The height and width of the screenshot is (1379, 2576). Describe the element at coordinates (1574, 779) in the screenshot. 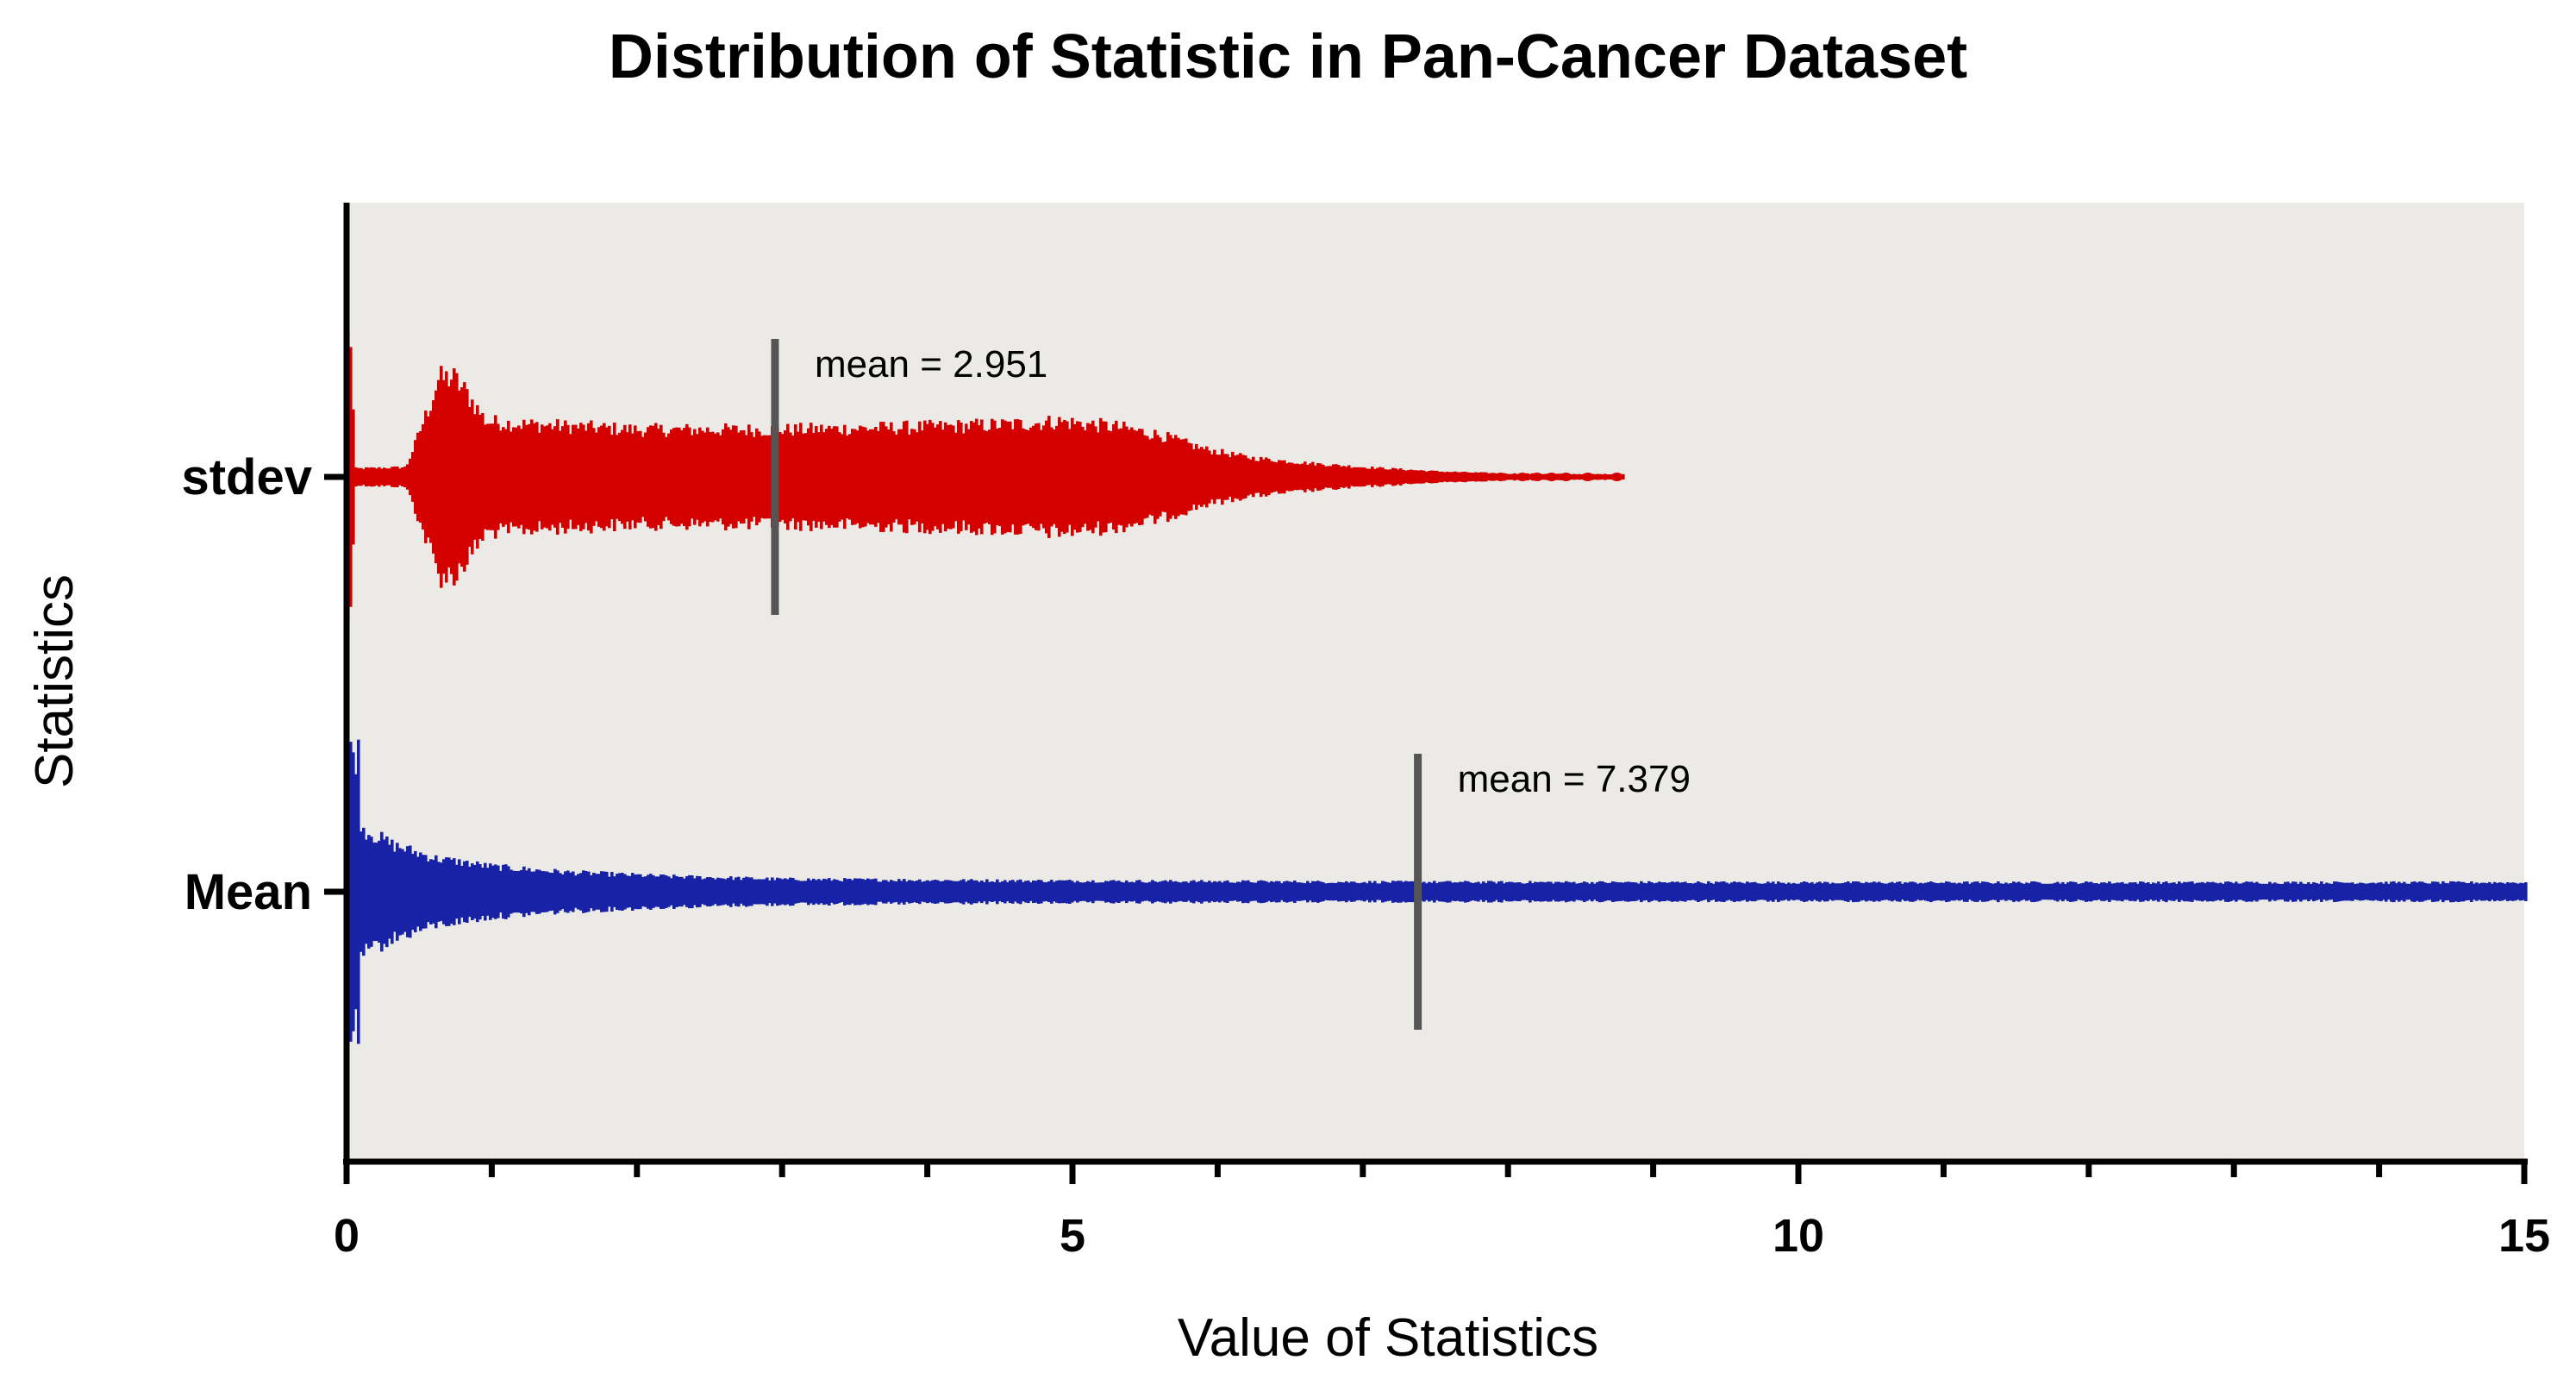

I see `mean-label-mean: mean = 7.379` at that location.